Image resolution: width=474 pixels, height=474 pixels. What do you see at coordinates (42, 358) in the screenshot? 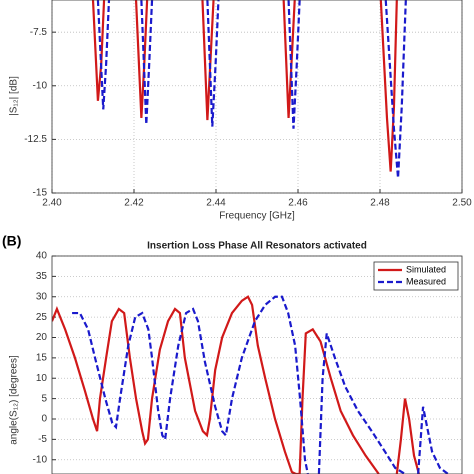
I see `y-tick-label: 15` at bounding box center [42, 358].